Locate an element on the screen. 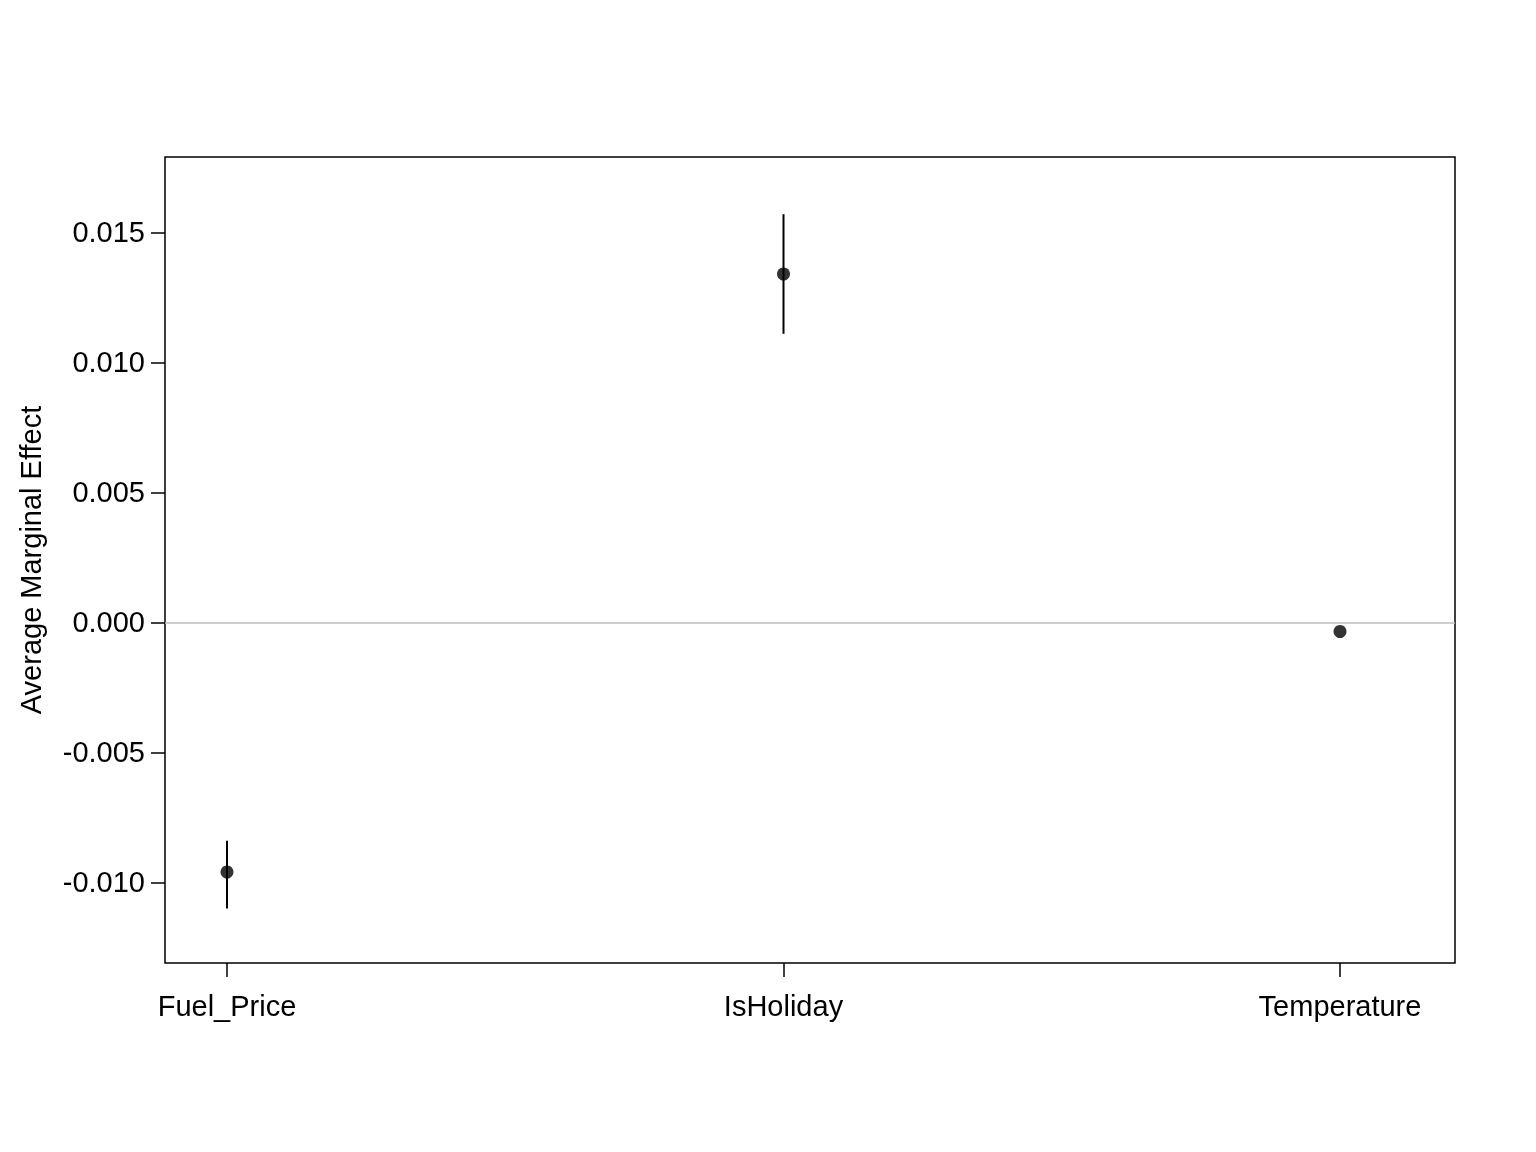  y-axis-title: Average Marginal Effect is located at coordinates (30, 560).